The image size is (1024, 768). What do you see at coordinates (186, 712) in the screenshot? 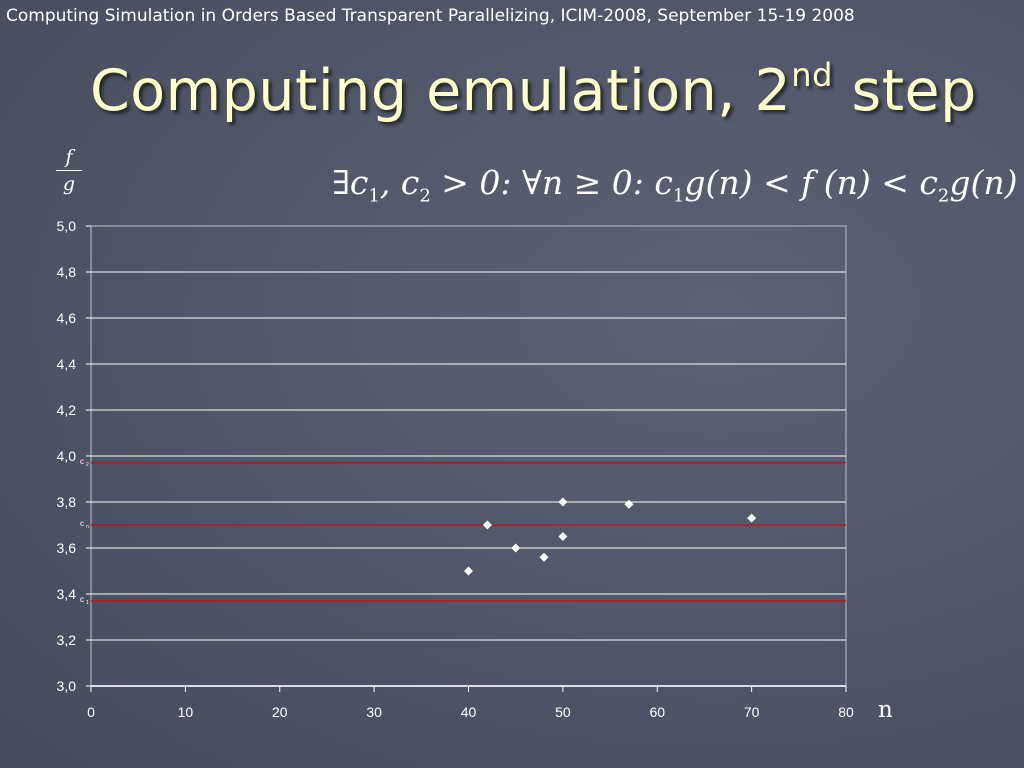
I see `x-tick-label: 10` at bounding box center [186, 712].